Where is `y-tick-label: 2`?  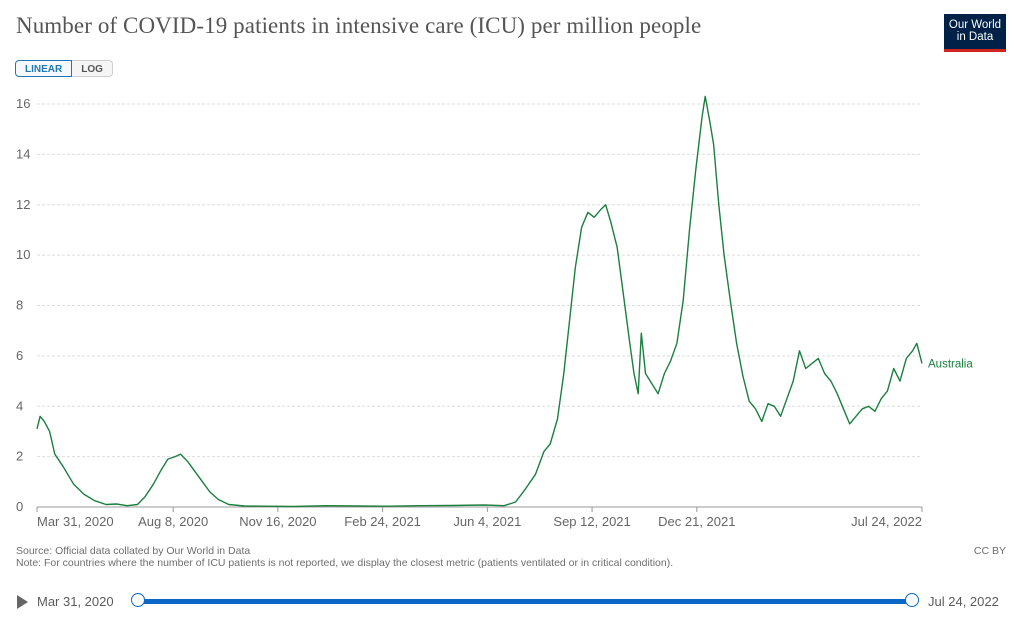
y-tick-label: 2 is located at coordinates (19, 456).